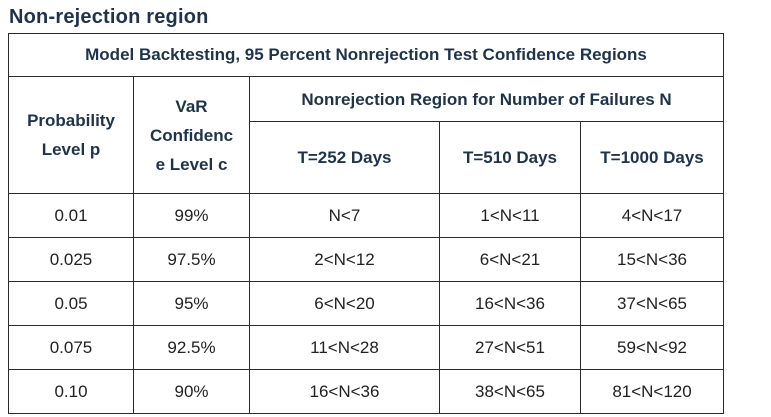 This screenshot has width=771, height=417. What do you see at coordinates (71, 215) in the screenshot?
I see `cell-probability: 0.01` at bounding box center [71, 215].